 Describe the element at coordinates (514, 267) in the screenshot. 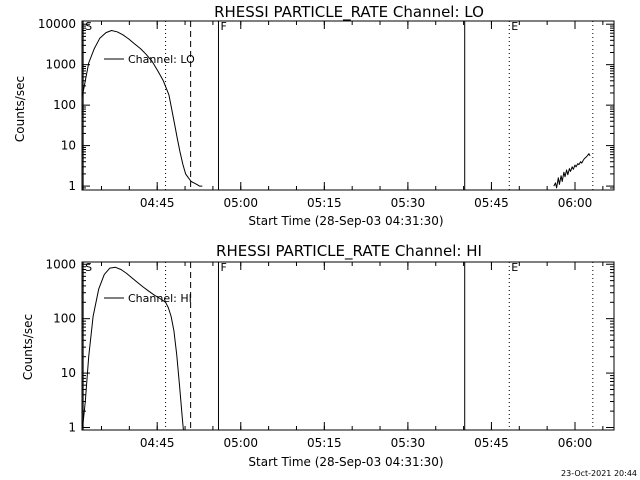

I see `hi-marker-label: E` at that location.